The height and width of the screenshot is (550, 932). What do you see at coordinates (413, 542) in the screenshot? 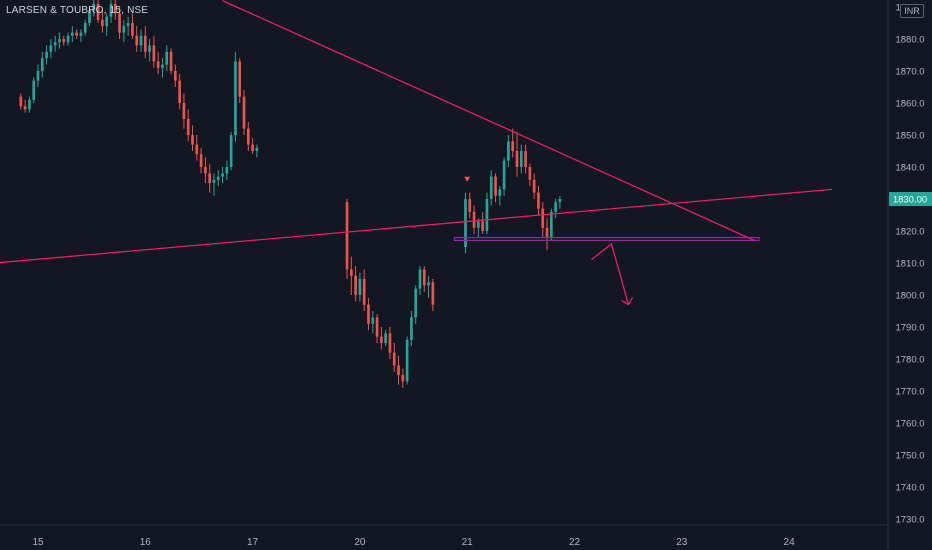
I see `time-axis: 15 16 17 20 21 22 23 24` at bounding box center [413, 542].